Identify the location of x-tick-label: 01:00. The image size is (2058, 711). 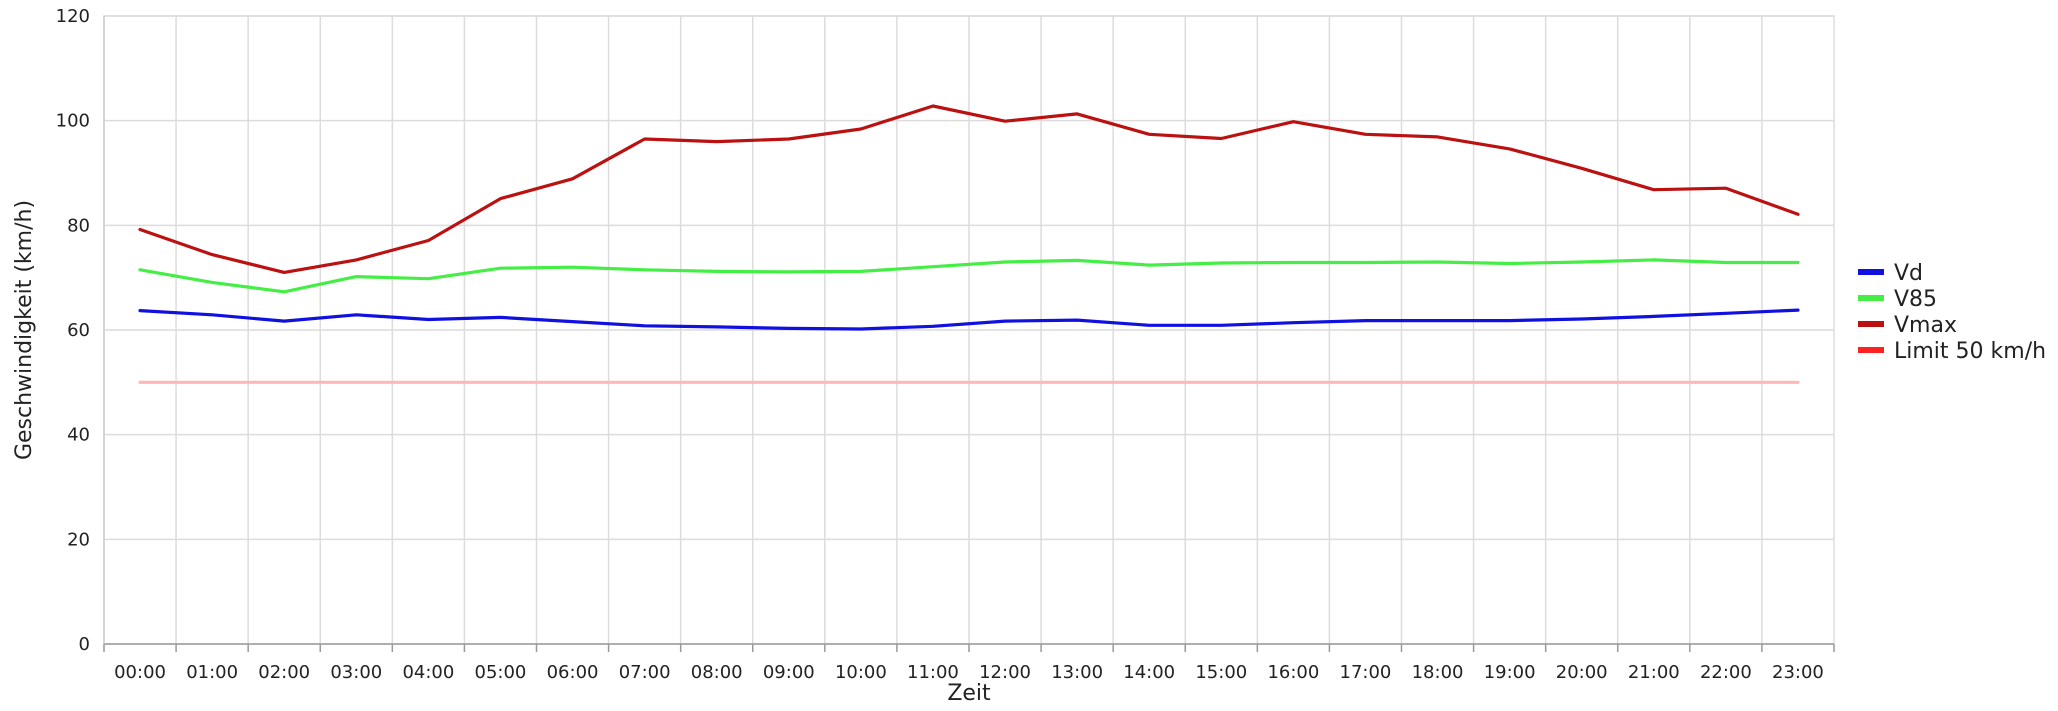
(212, 672).